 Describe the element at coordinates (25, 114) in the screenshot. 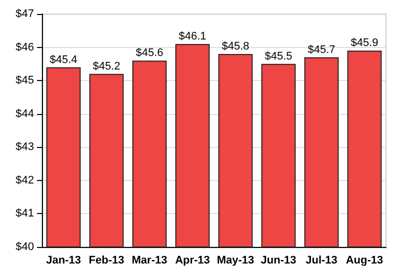

I see `y-tick-label: $44` at that location.